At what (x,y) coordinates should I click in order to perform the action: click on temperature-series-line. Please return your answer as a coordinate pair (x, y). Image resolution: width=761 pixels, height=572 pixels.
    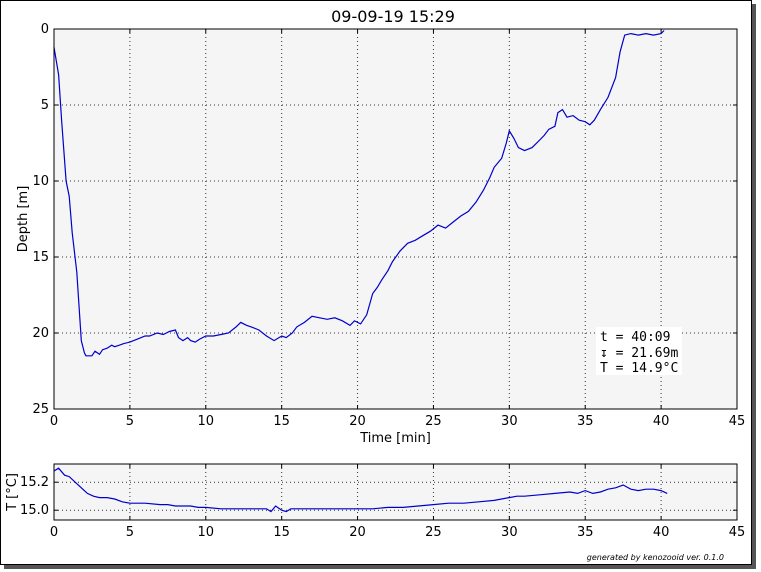
    Looking at the image, I should click on (360, 490).